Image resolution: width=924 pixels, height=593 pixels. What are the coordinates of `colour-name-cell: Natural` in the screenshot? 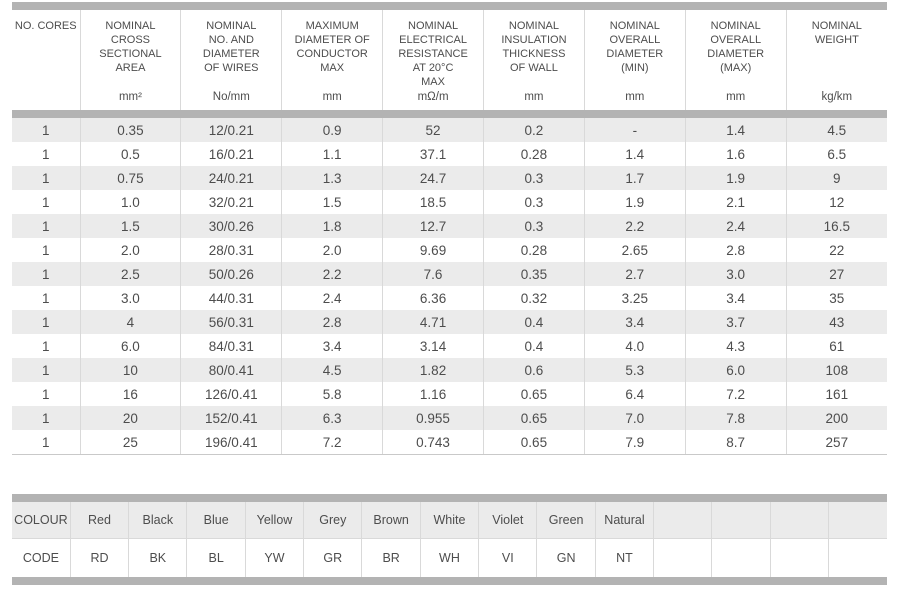 It's located at (624, 518).